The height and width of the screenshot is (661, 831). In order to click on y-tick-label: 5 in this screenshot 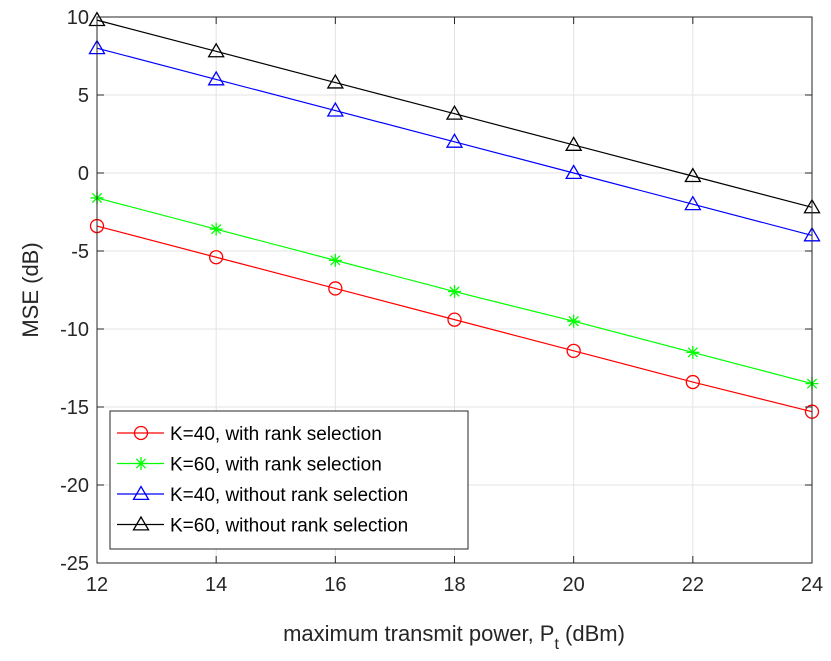, I will do `click(83, 96)`.